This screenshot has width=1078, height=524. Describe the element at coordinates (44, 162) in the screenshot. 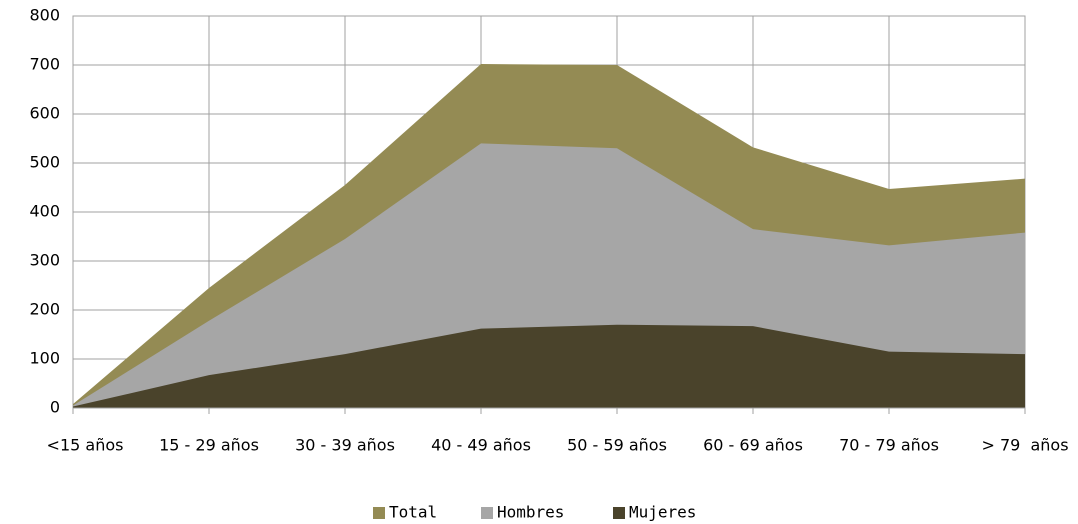

I see `y-tick-label: 500` at that location.